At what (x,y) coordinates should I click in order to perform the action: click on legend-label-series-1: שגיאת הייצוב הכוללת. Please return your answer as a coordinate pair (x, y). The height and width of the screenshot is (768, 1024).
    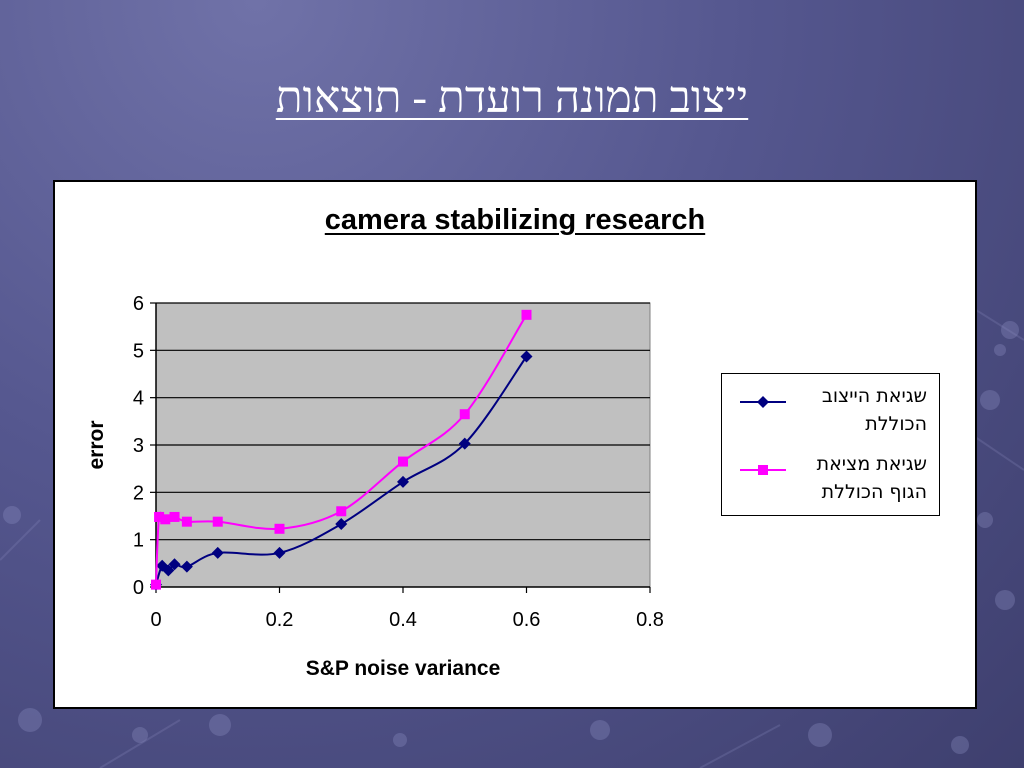
    Looking at the image, I should click on (874, 410).